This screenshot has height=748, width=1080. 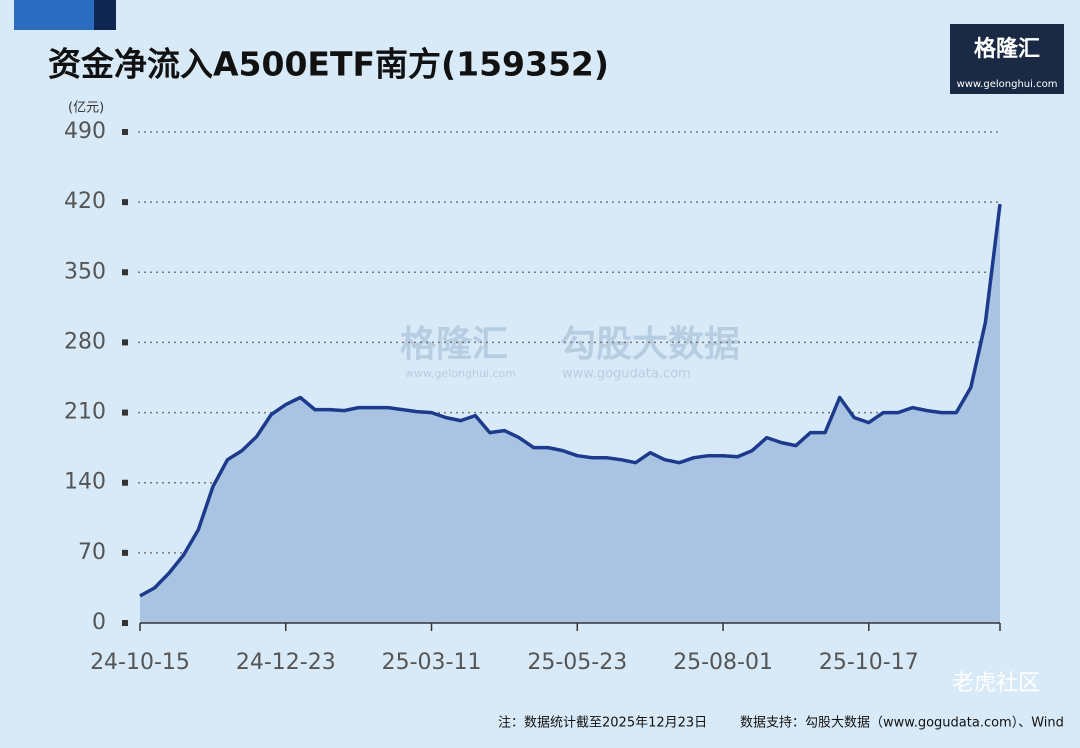 I want to click on logo-url: www.gelonghui.com, so click(x=1007, y=84).